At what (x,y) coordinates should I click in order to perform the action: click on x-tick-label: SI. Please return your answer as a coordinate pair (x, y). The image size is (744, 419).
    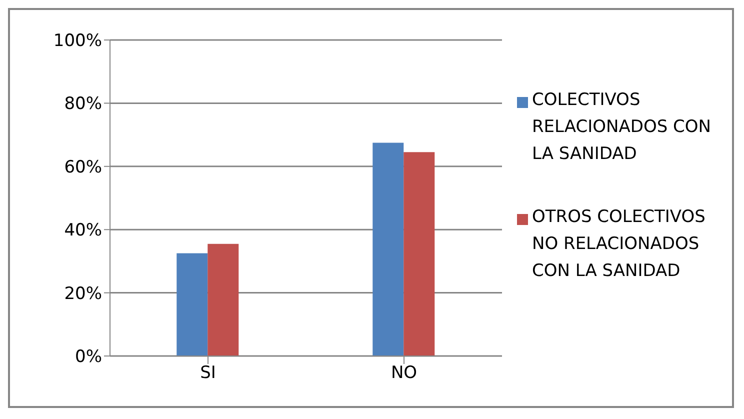
    Looking at the image, I should click on (208, 373).